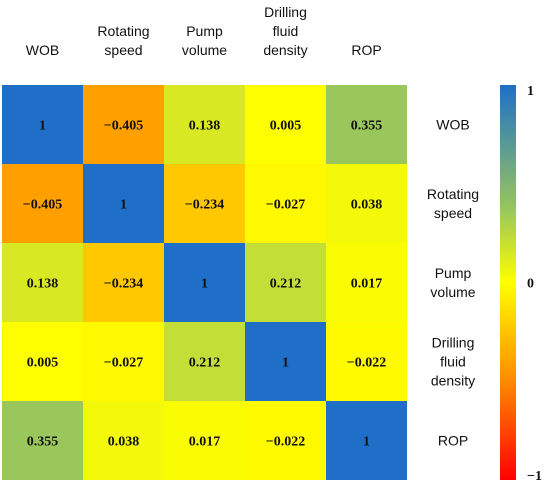 The width and height of the screenshot is (550, 490). Describe the element at coordinates (452, 292) in the screenshot. I see `row-label: volume` at that location.